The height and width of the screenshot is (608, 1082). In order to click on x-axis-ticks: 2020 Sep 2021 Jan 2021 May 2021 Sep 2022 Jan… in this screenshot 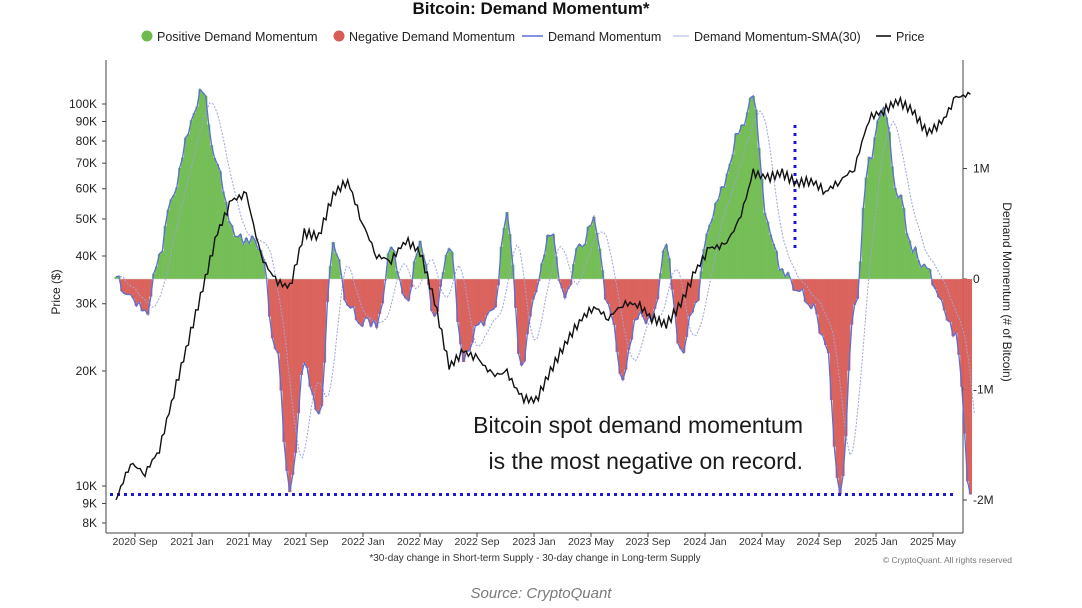, I will do `click(535, 540)`.